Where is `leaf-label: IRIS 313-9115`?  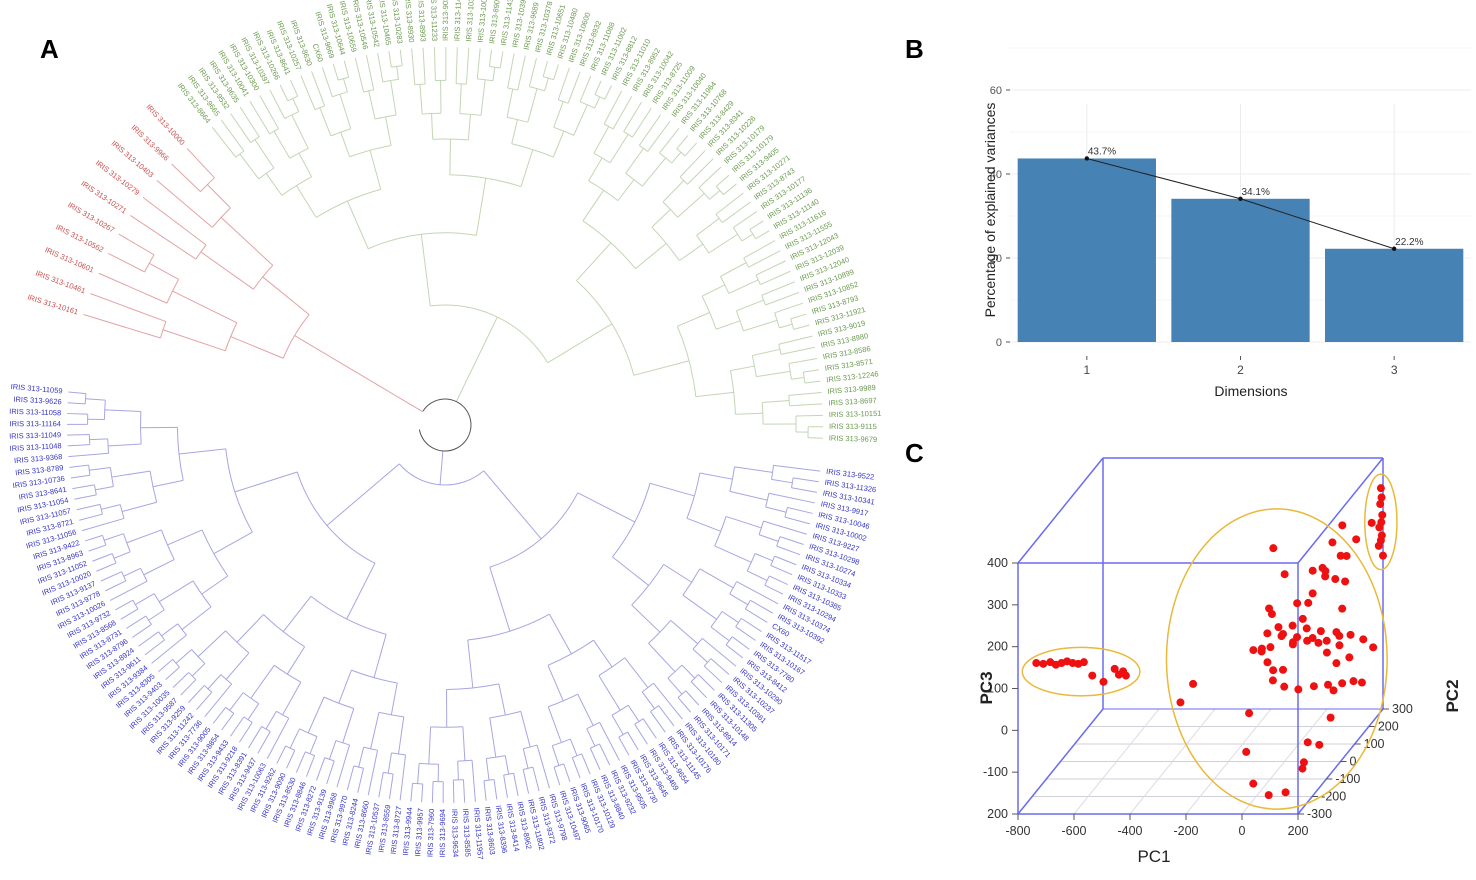 leaf-label: IRIS 313-9115 is located at coordinates (853, 426).